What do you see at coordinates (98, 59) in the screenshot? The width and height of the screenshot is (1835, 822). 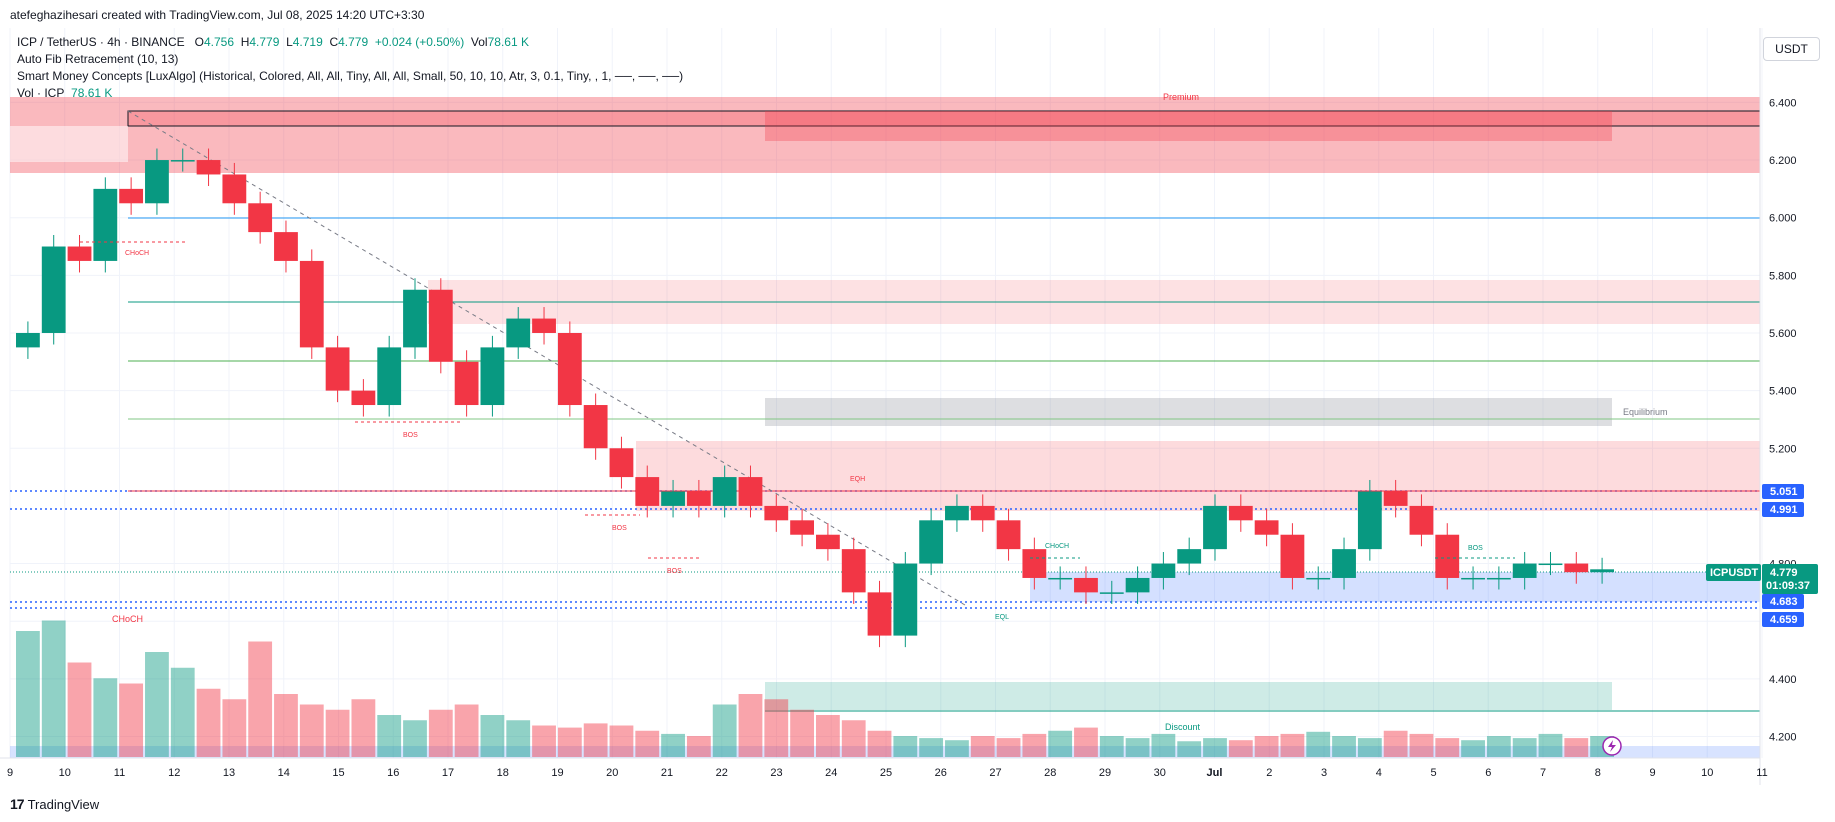 I see `fib-indicator-row: Auto Fib Retracement (10, 13)` at bounding box center [98, 59].